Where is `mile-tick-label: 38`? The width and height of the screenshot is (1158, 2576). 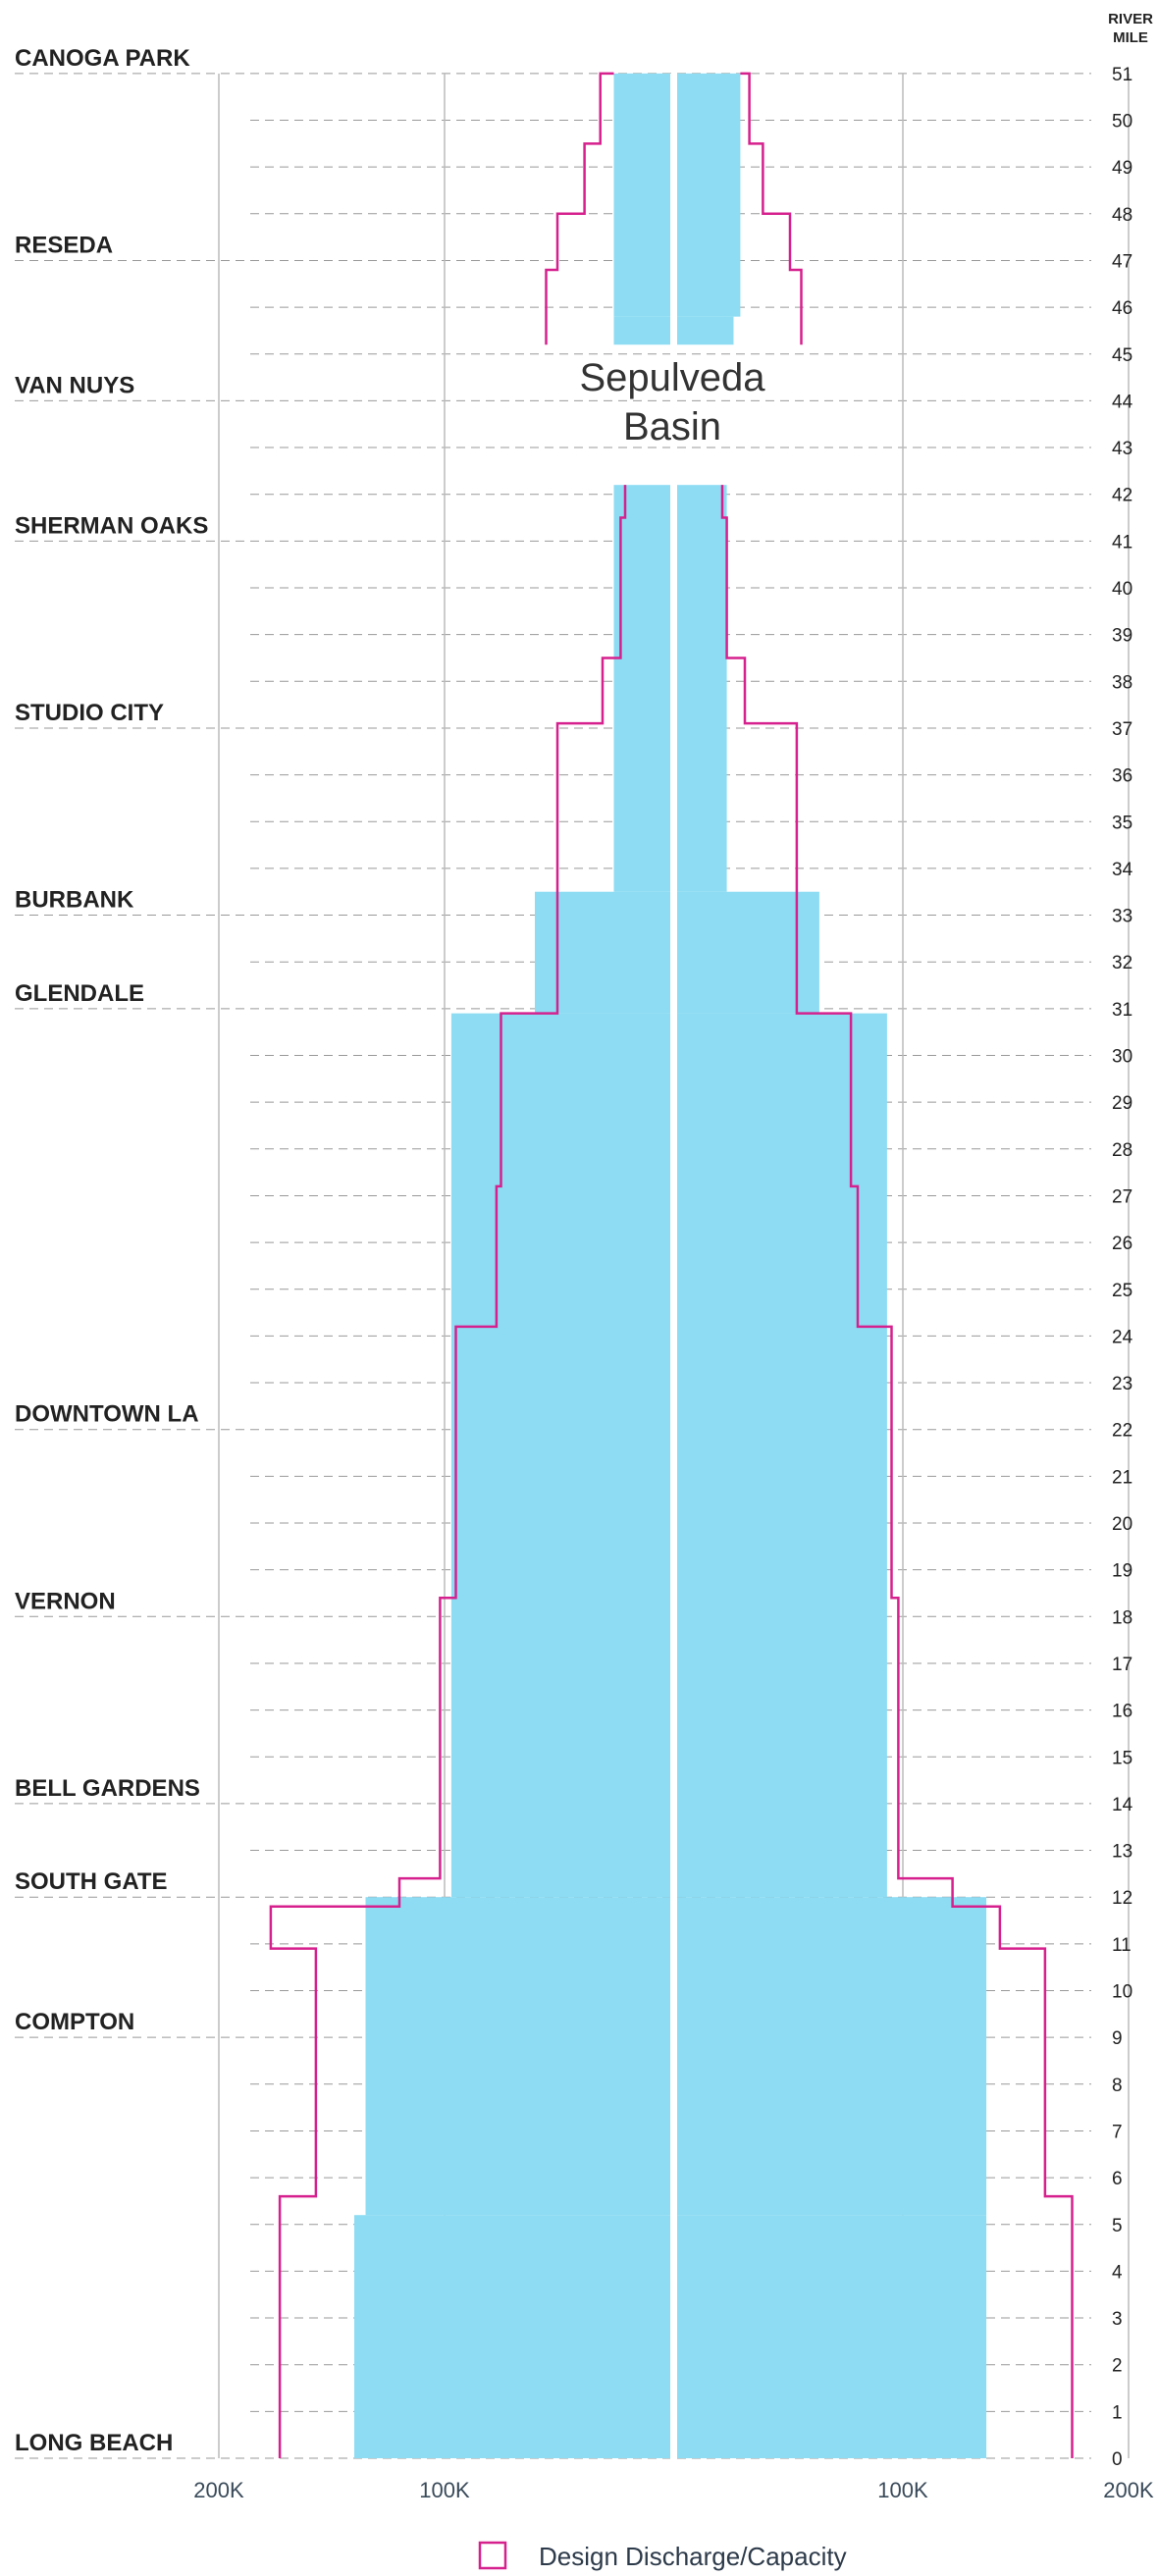
mile-tick-label: 38 is located at coordinates (1122, 682).